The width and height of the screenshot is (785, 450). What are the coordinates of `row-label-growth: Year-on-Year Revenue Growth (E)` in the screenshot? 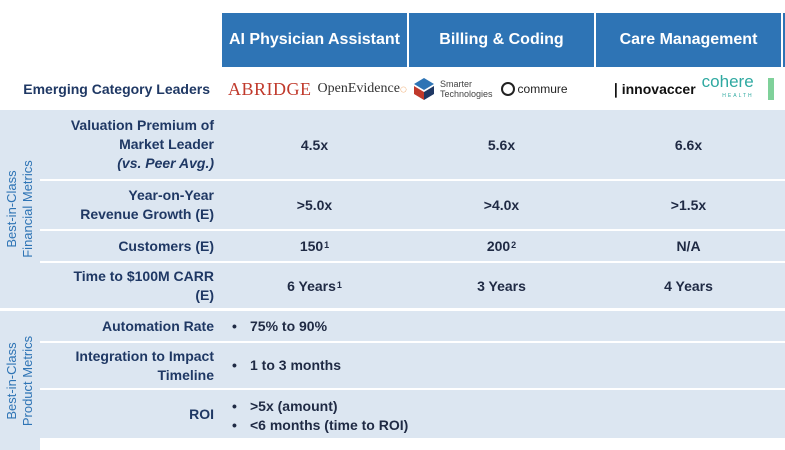 It's located at (129, 205).